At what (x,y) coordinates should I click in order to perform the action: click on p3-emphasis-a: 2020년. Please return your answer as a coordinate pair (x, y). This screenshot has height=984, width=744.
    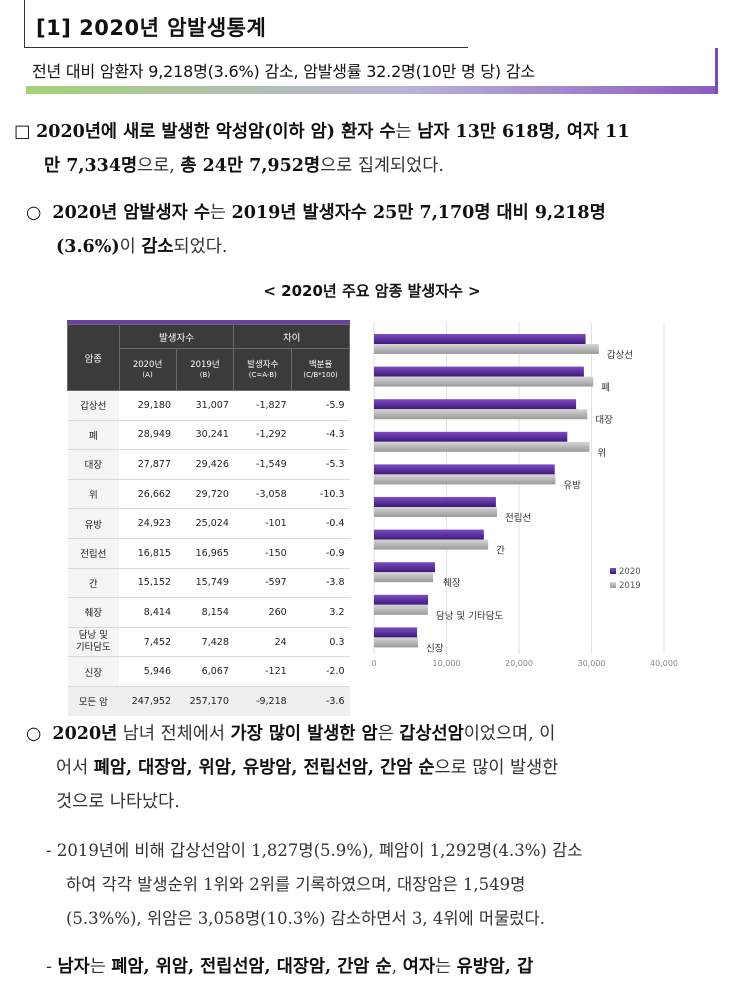
    Looking at the image, I should click on (85, 734).